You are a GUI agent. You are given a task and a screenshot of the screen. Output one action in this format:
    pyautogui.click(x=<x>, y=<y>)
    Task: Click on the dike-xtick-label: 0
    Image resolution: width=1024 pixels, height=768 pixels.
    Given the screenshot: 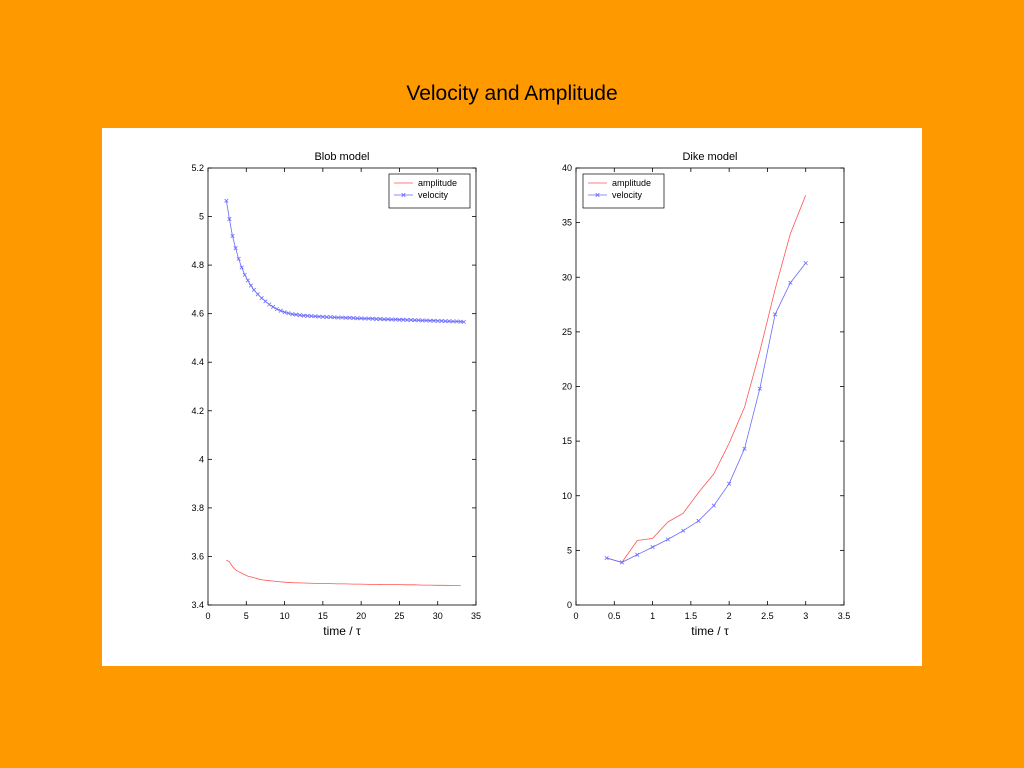 What is the action you would take?
    pyautogui.click(x=575, y=616)
    